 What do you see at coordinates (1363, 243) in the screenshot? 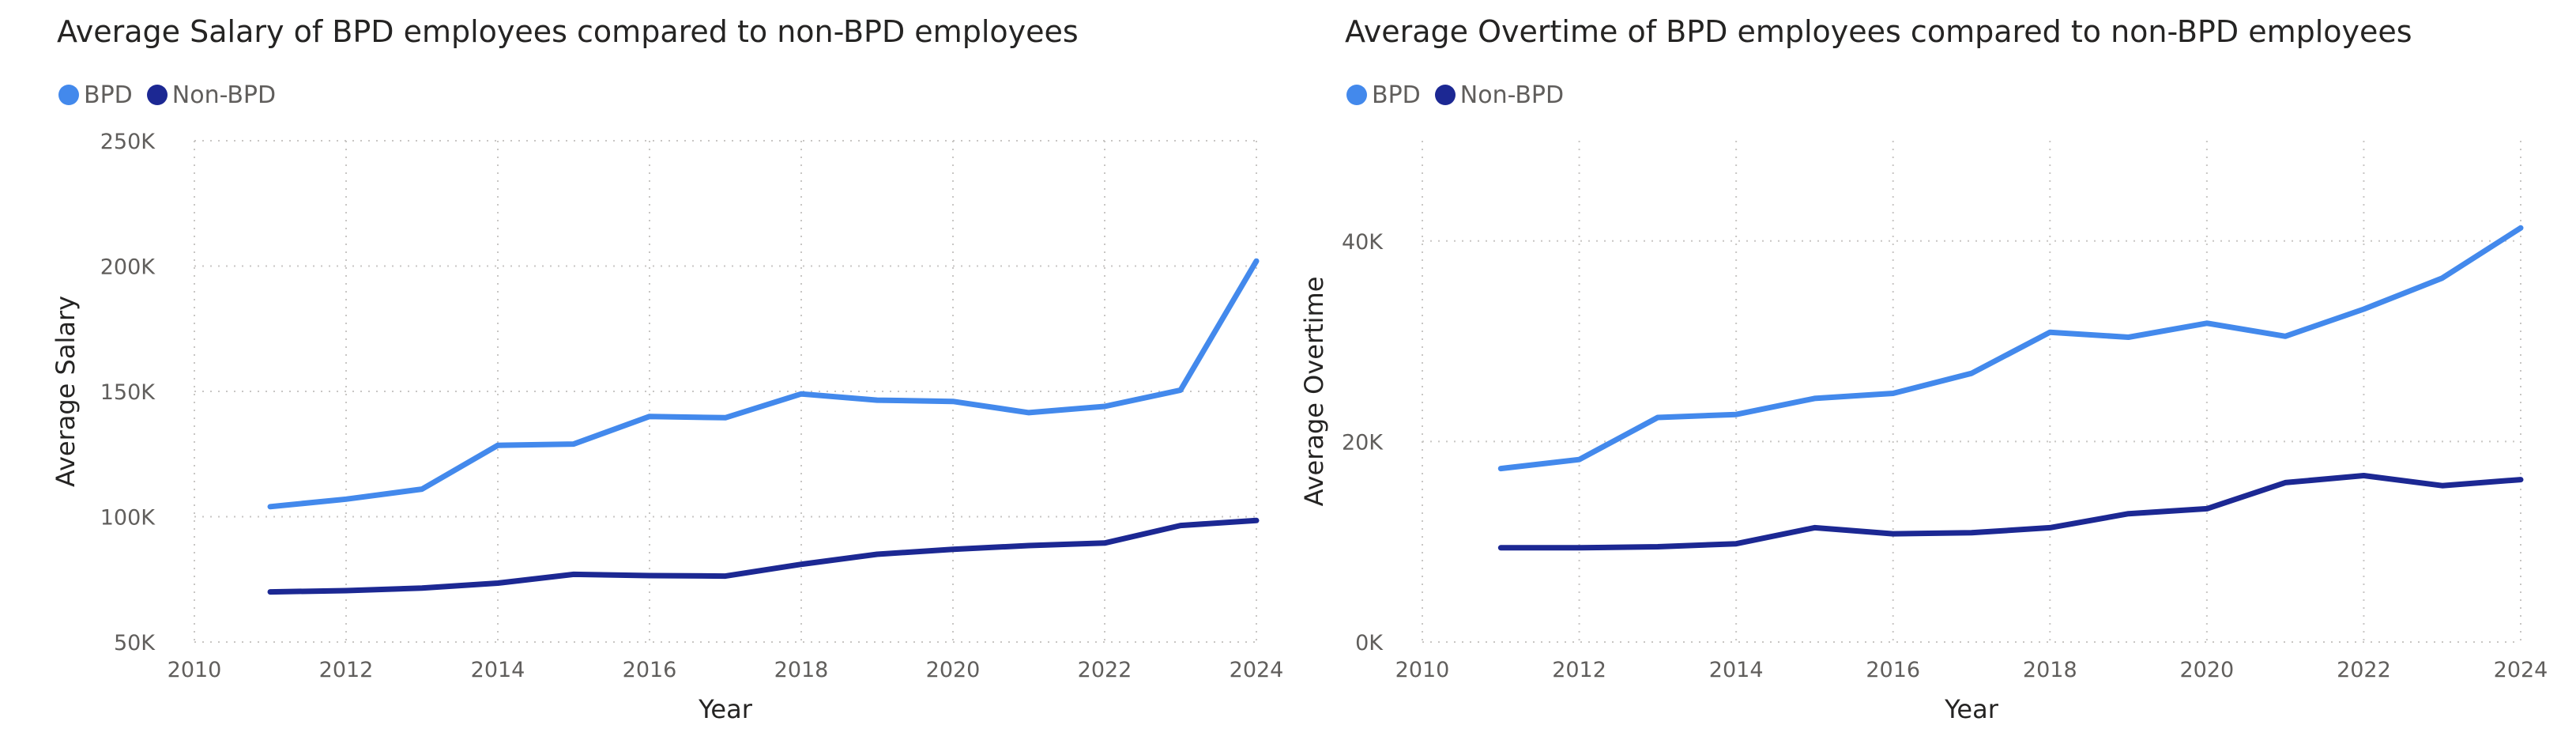
I see `y-tick-label: 40K` at bounding box center [1363, 243].